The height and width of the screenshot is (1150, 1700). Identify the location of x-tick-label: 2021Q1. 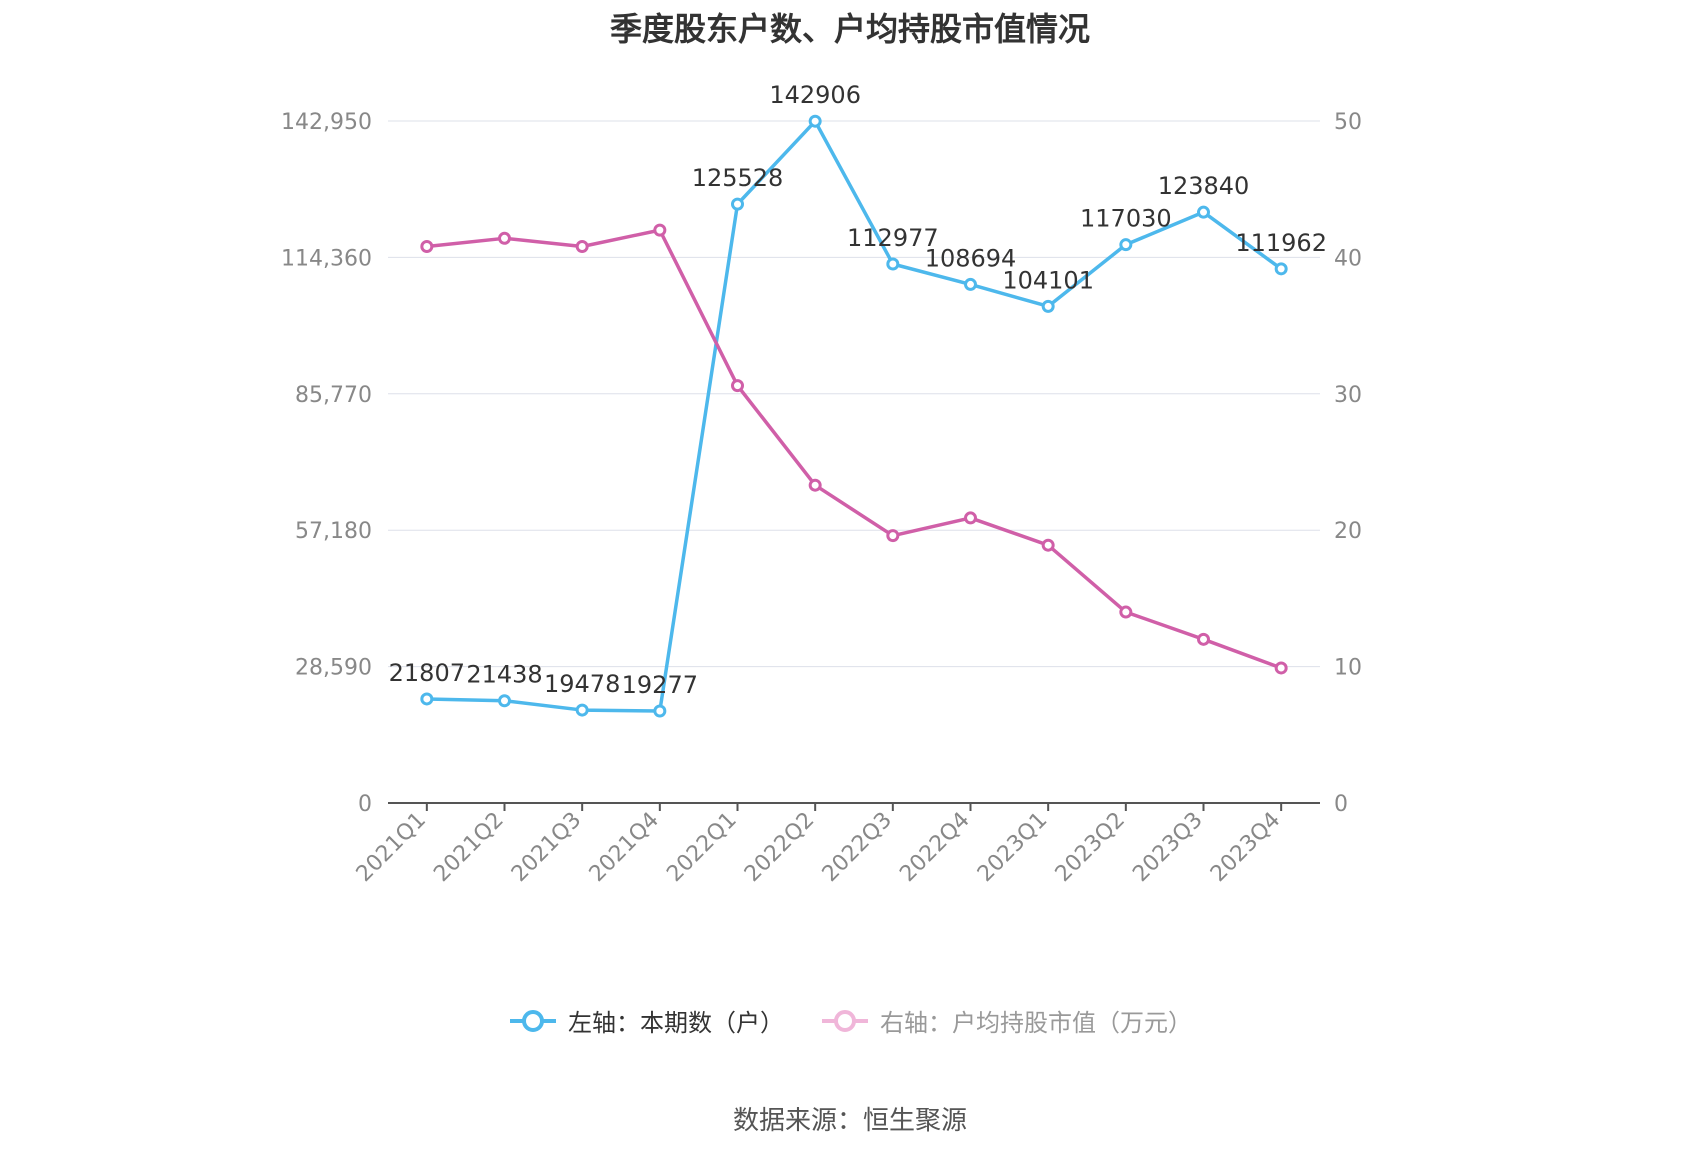
(391, 847).